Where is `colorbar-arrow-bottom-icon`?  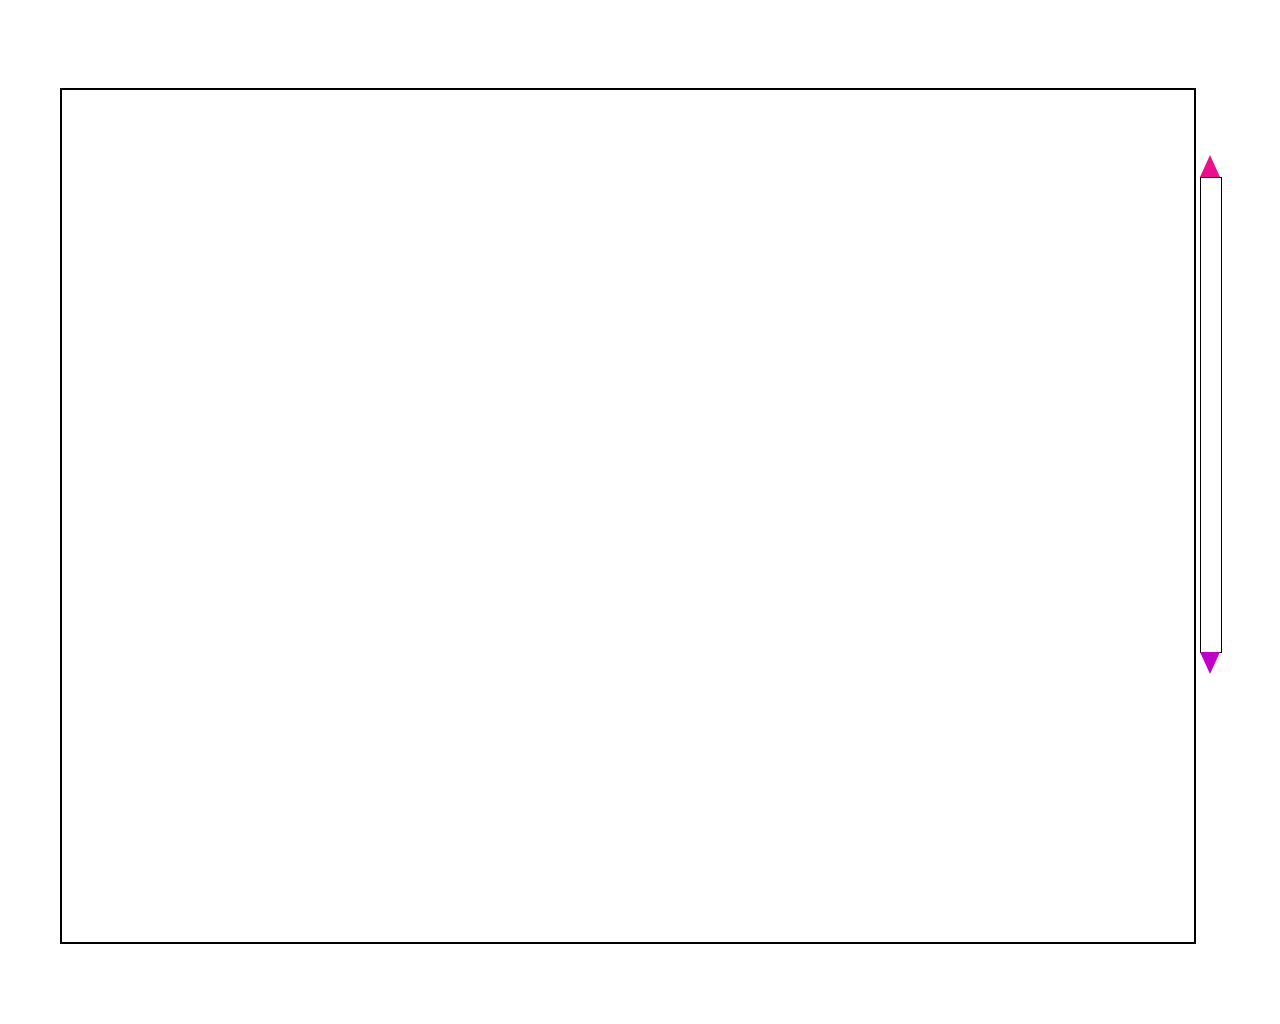 colorbar-arrow-bottom-icon is located at coordinates (1210, 663).